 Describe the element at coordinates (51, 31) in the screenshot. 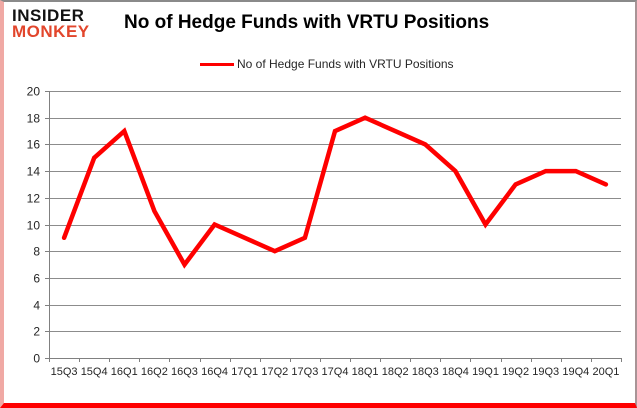

I see `logo-monkey-text: MONKEY` at that location.